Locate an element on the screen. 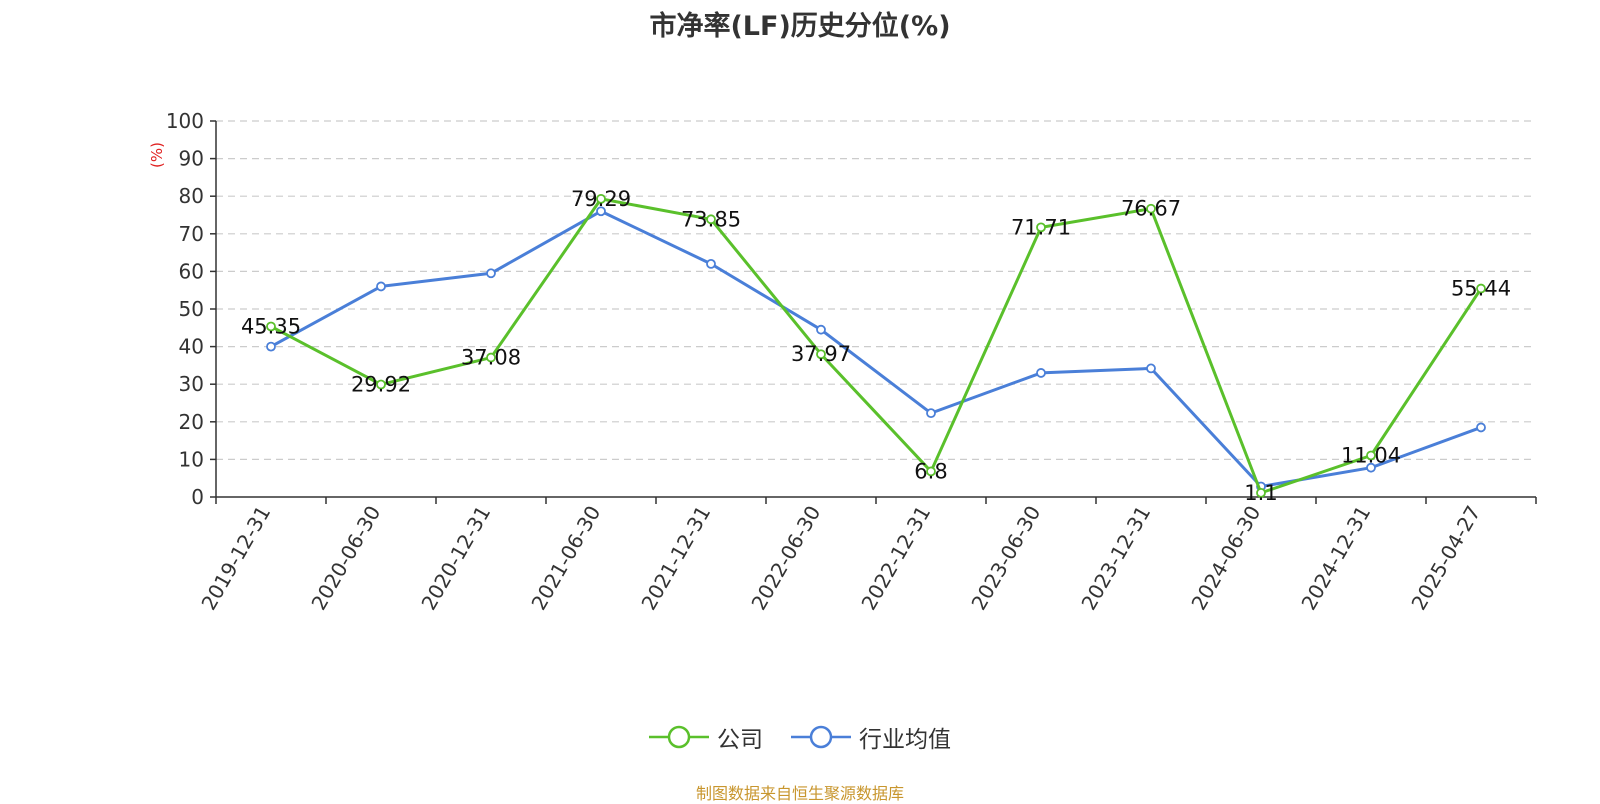 This screenshot has height=804, width=1600. chart-title: 市净率(LF)历史分位(%) is located at coordinates (800, 26).